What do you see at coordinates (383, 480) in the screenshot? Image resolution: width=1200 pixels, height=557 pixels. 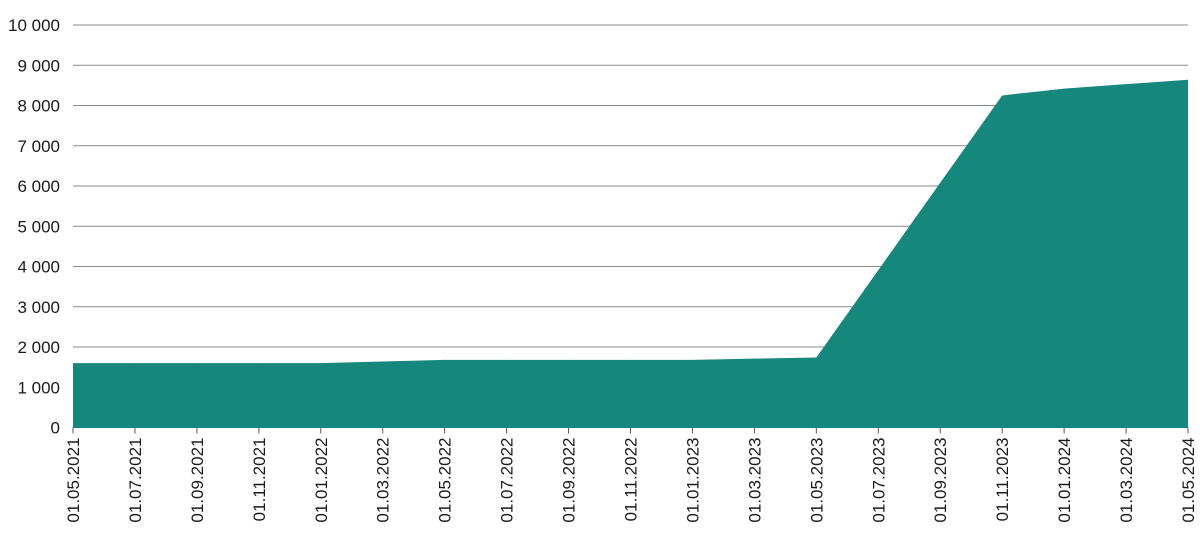 I see `x-tick-label: 01.03.2022` at bounding box center [383, 480].